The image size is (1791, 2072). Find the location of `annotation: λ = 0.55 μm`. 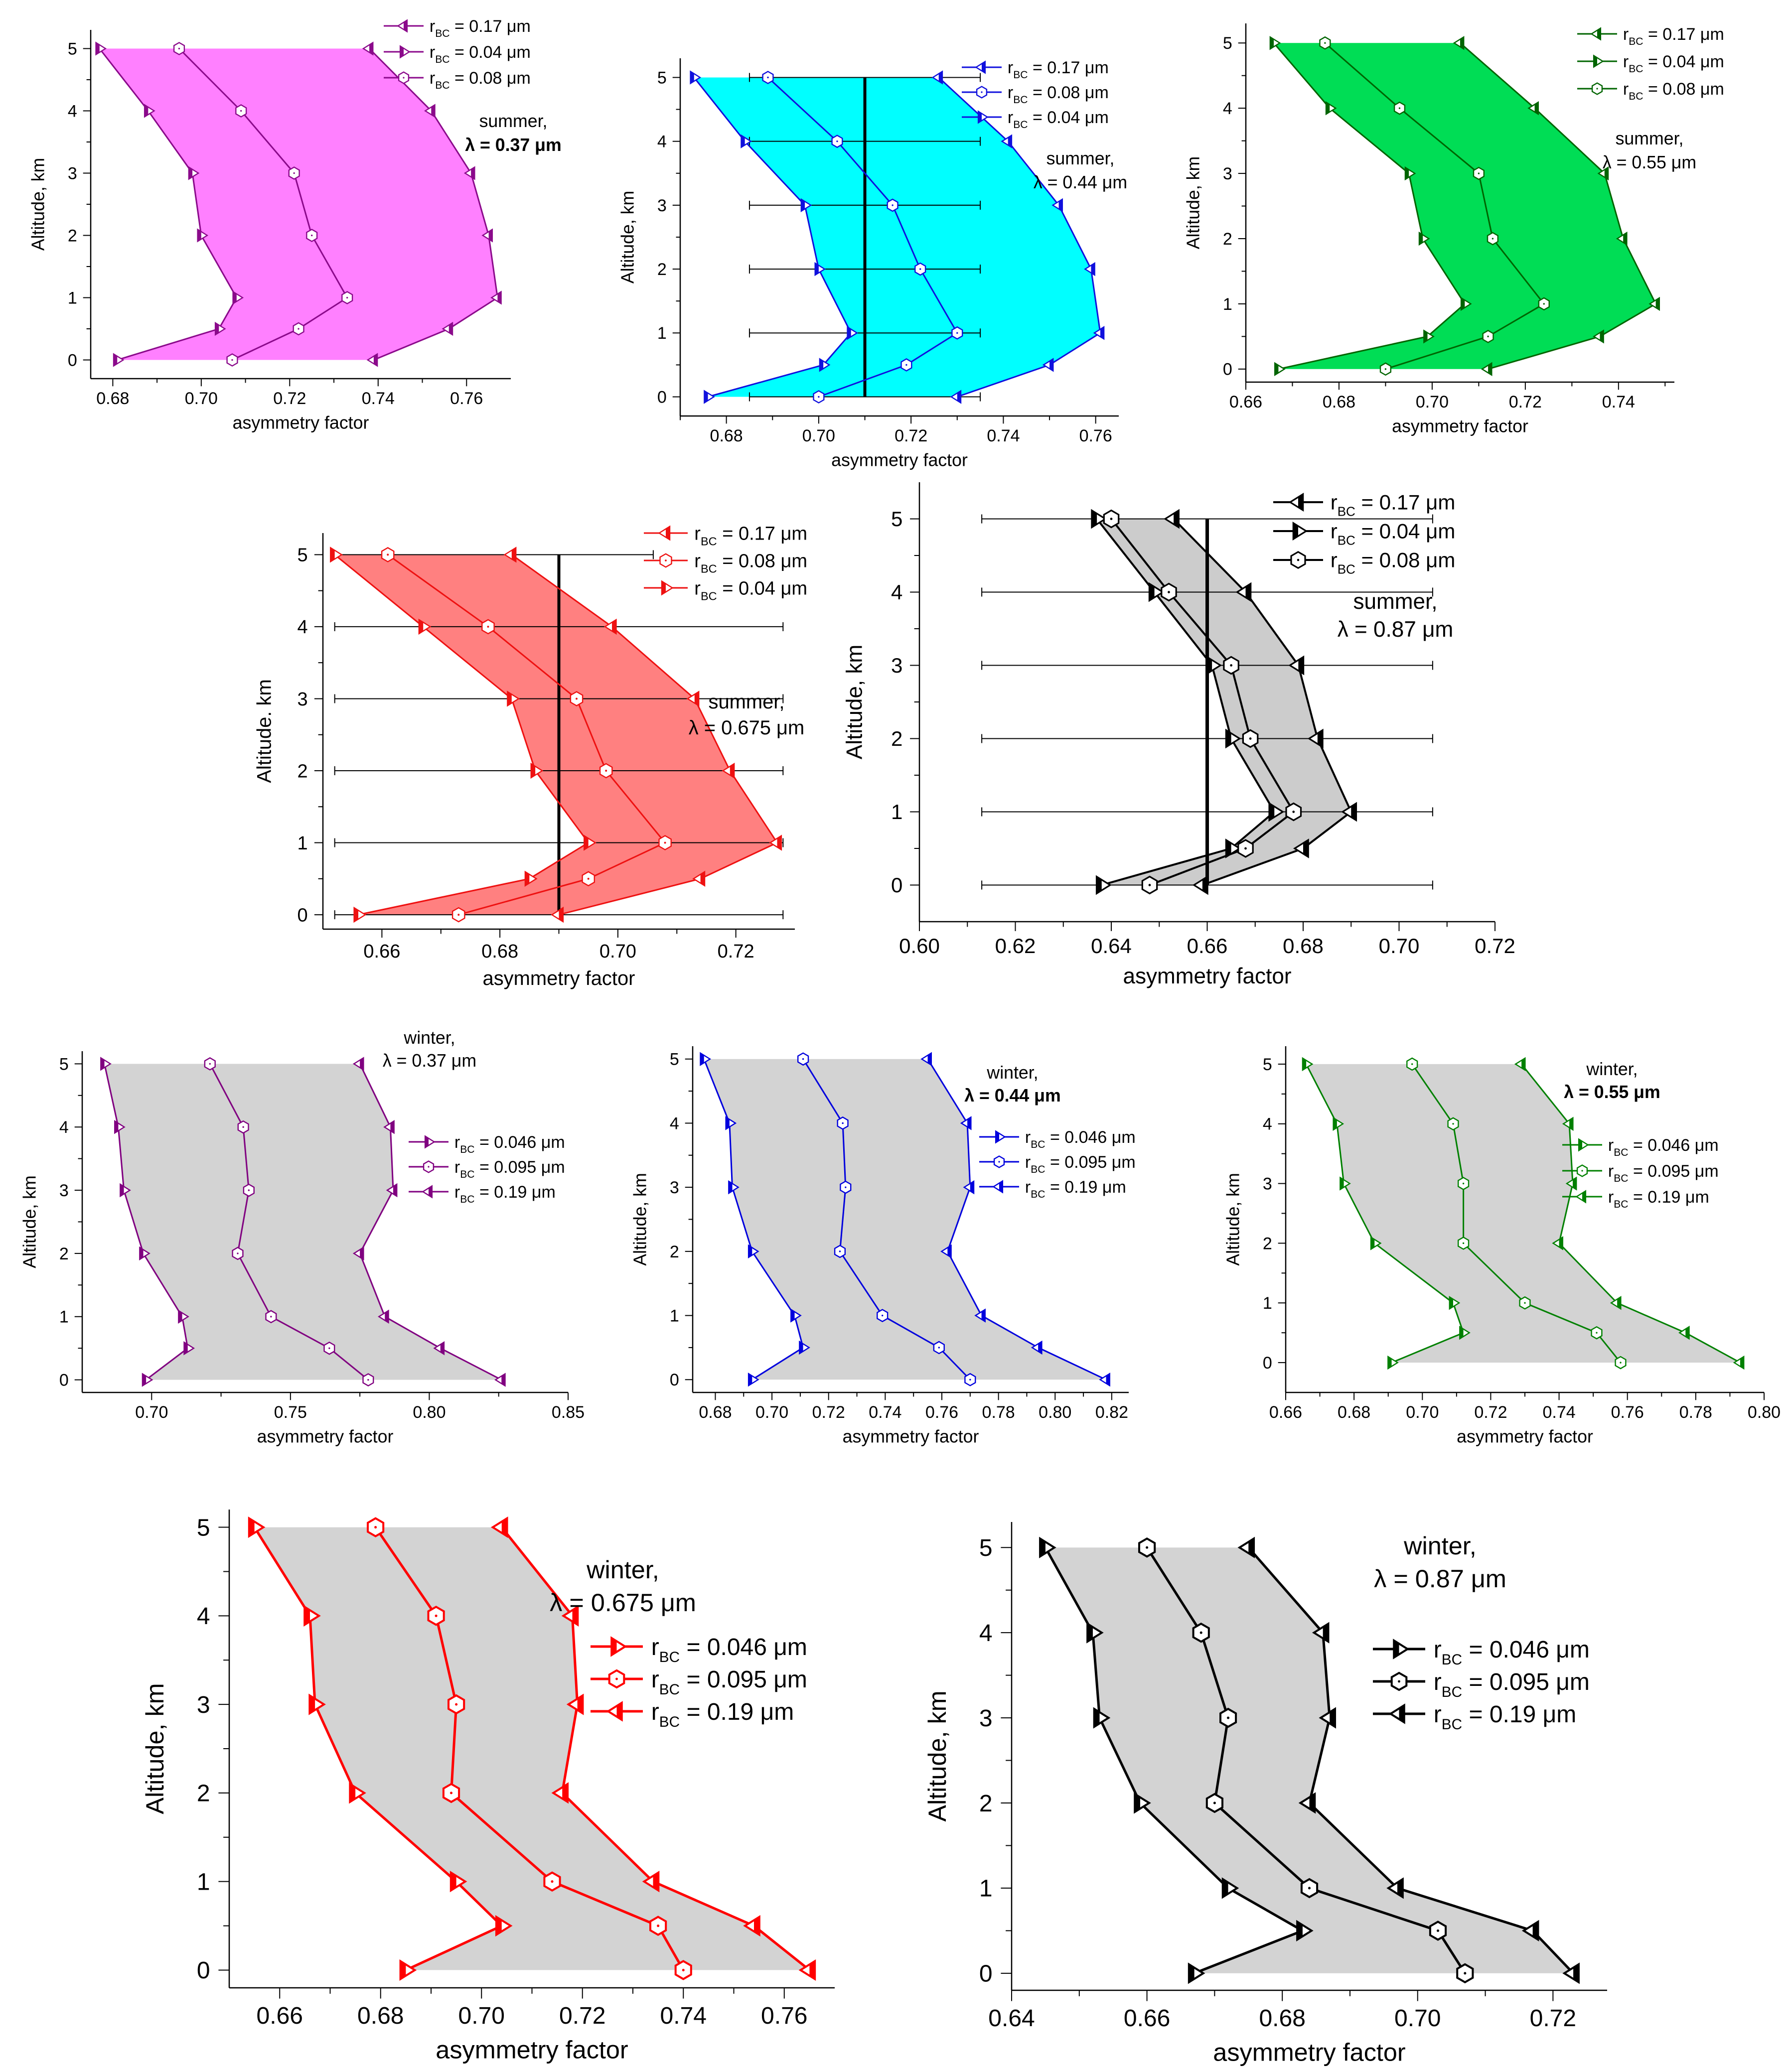

annotation: λ = 0.55 μm is located at coordinates (1650, 162).